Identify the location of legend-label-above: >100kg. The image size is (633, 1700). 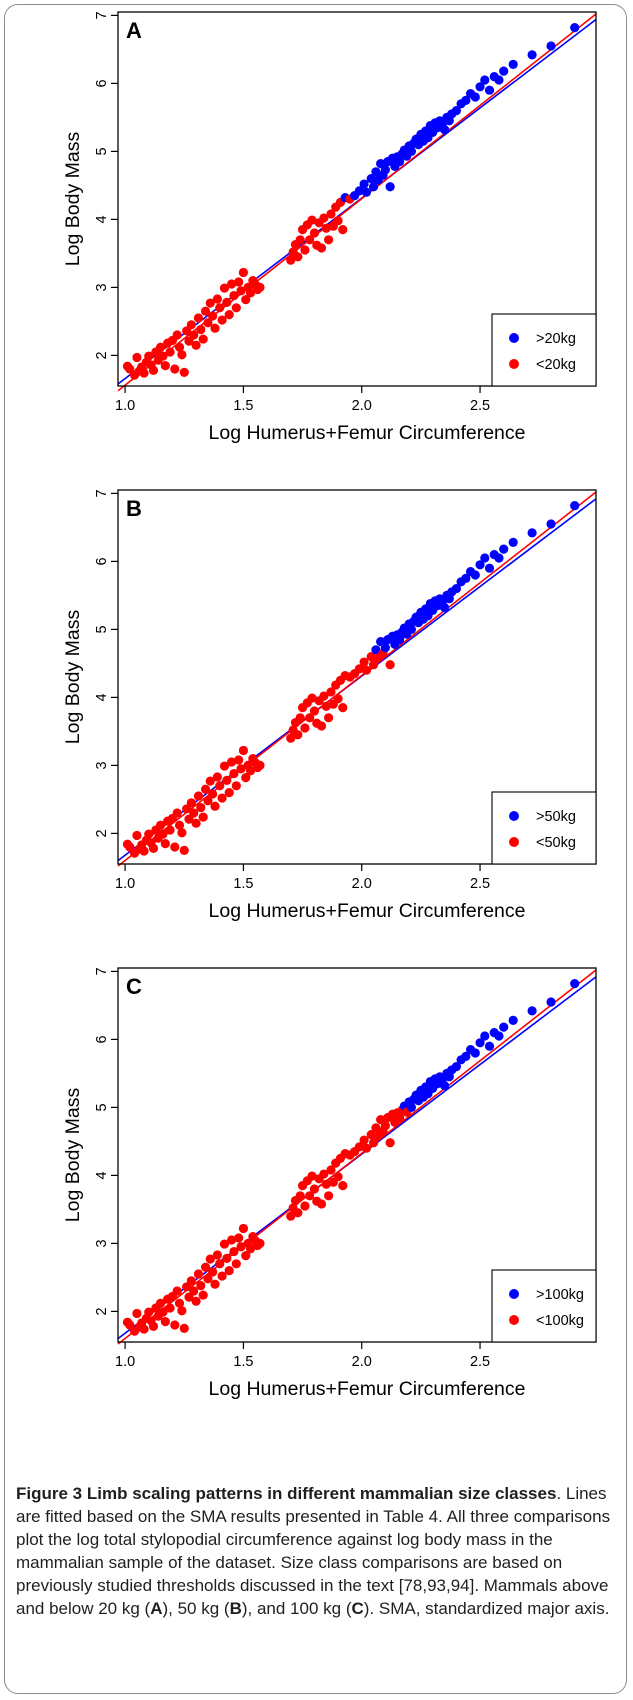
(560, 1295).